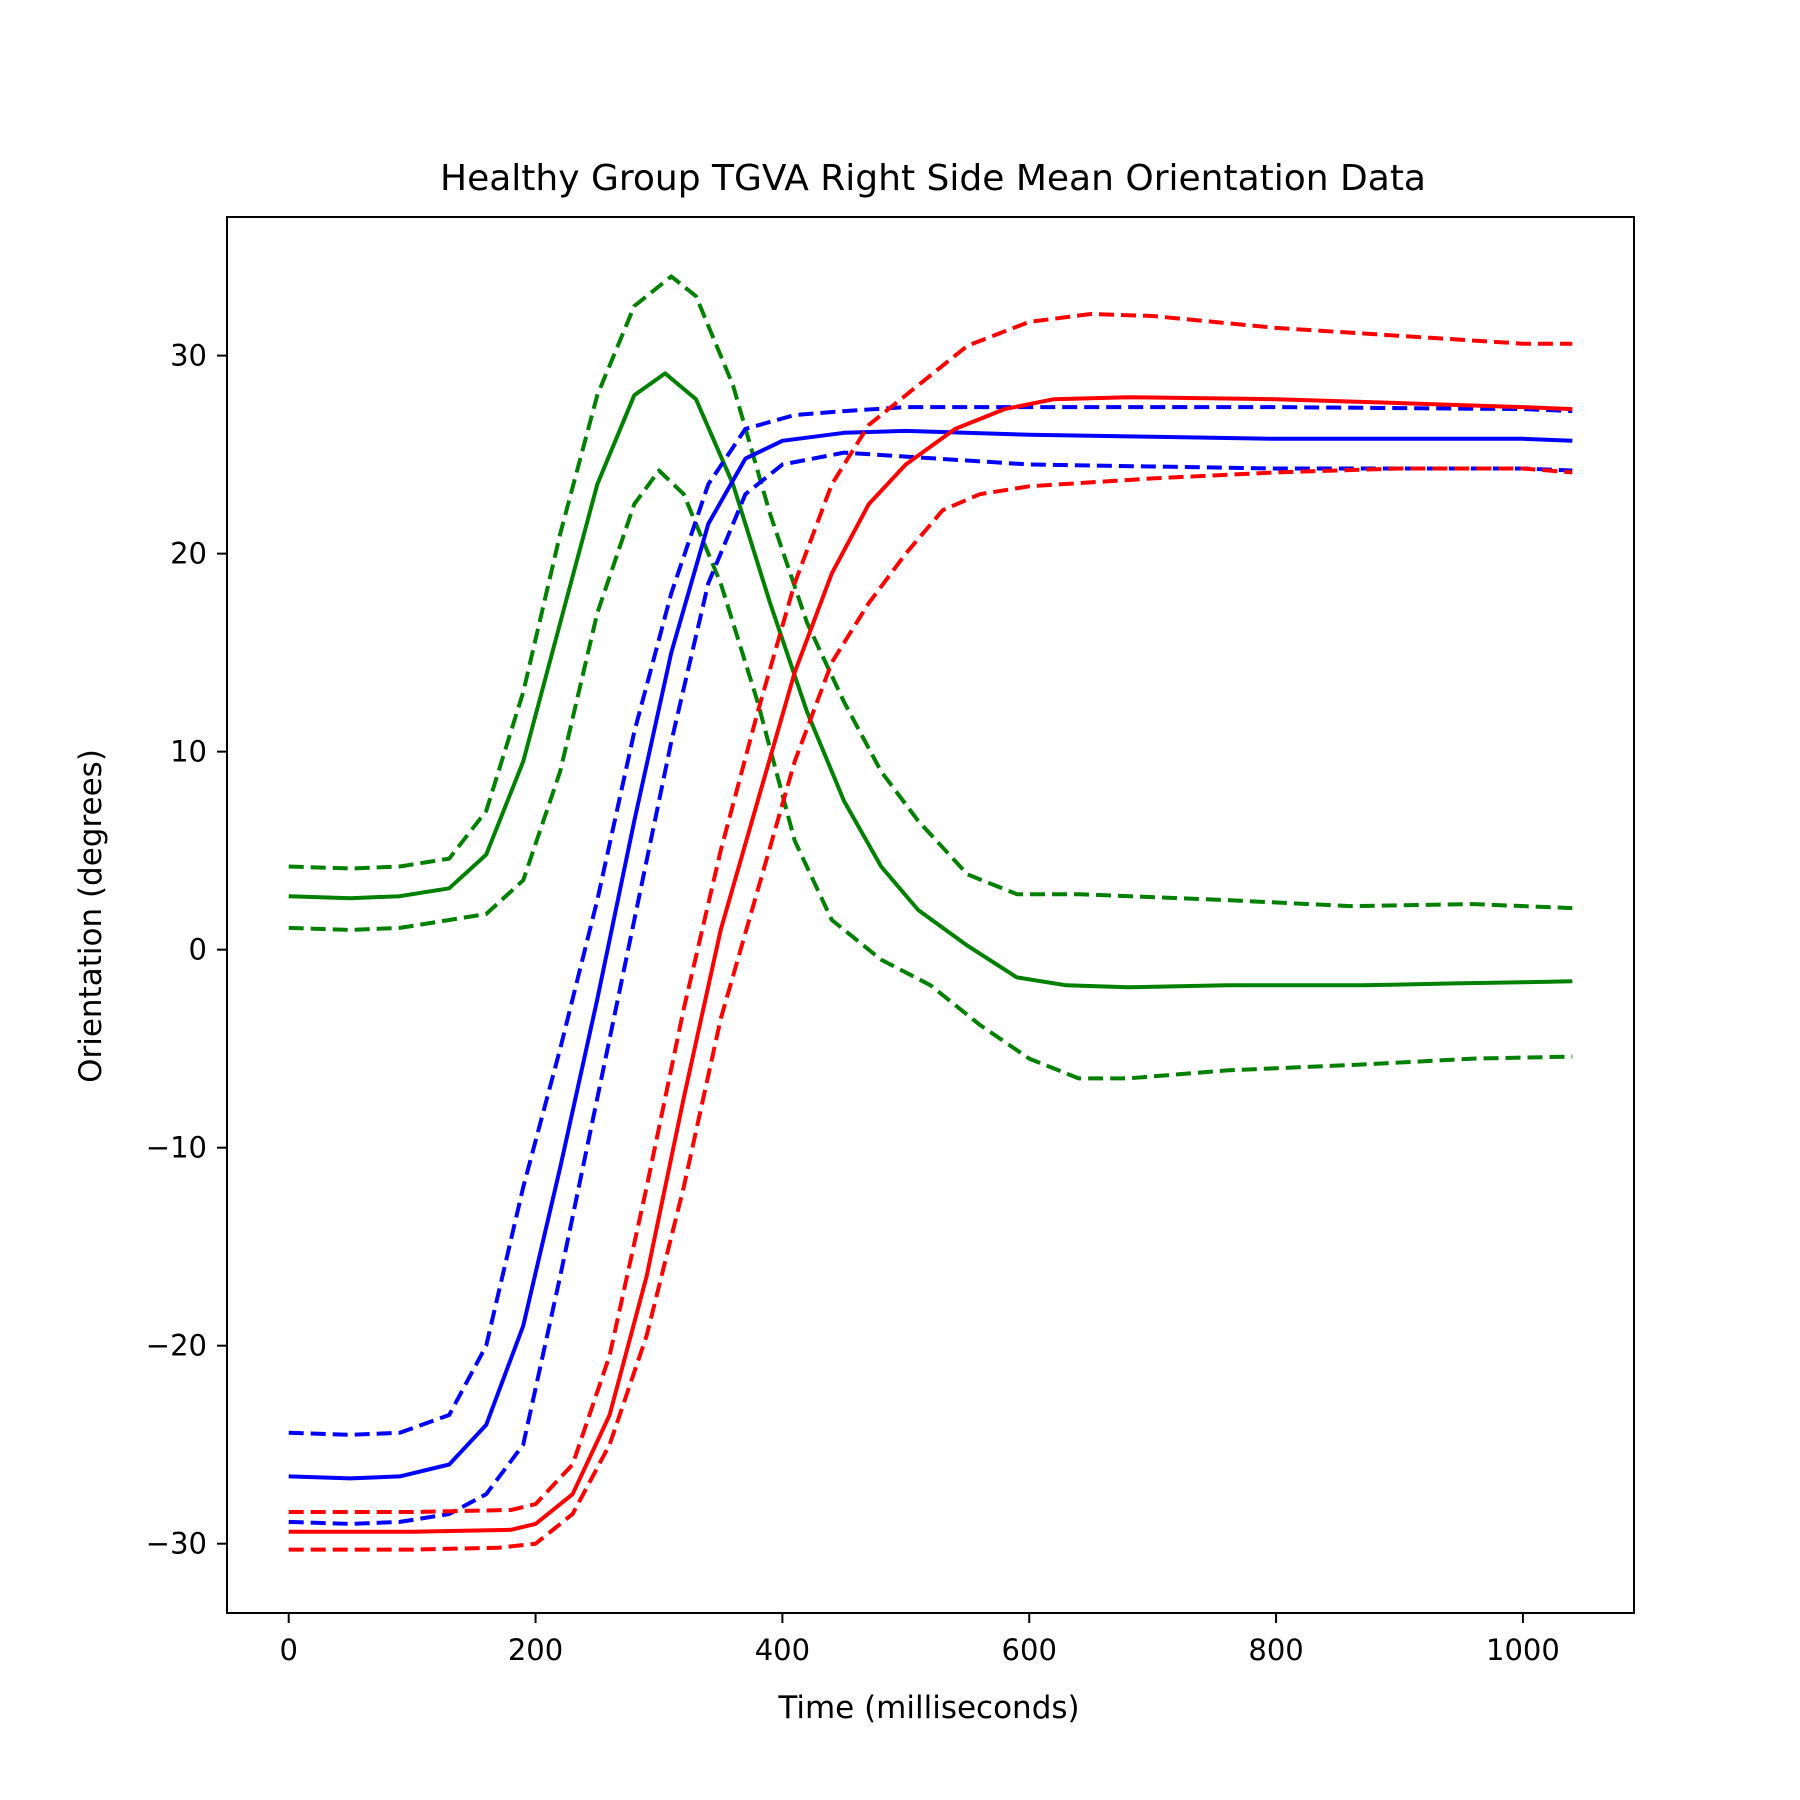  I want to click on x-tick-label: 0, so click(288, 1650).